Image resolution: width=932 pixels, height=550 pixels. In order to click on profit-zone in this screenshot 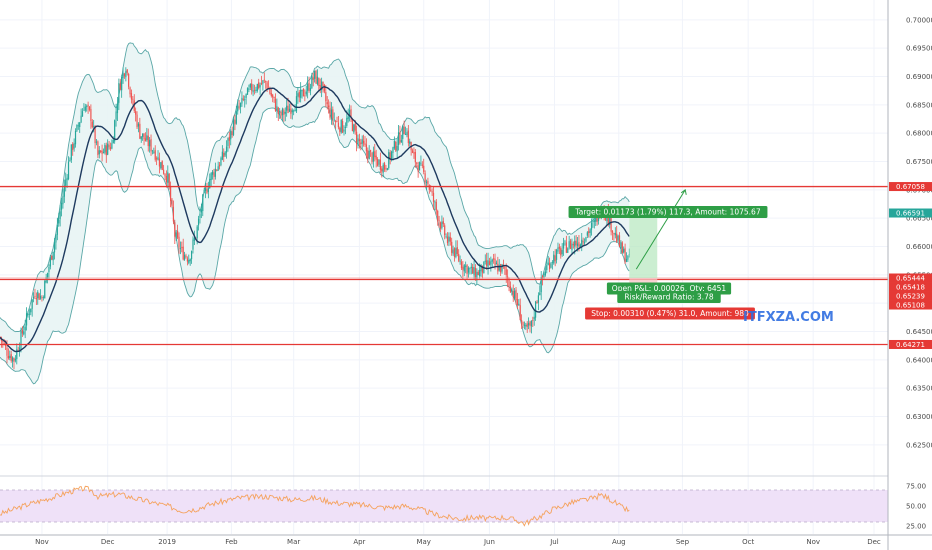, I will do `click(643, 245)`.